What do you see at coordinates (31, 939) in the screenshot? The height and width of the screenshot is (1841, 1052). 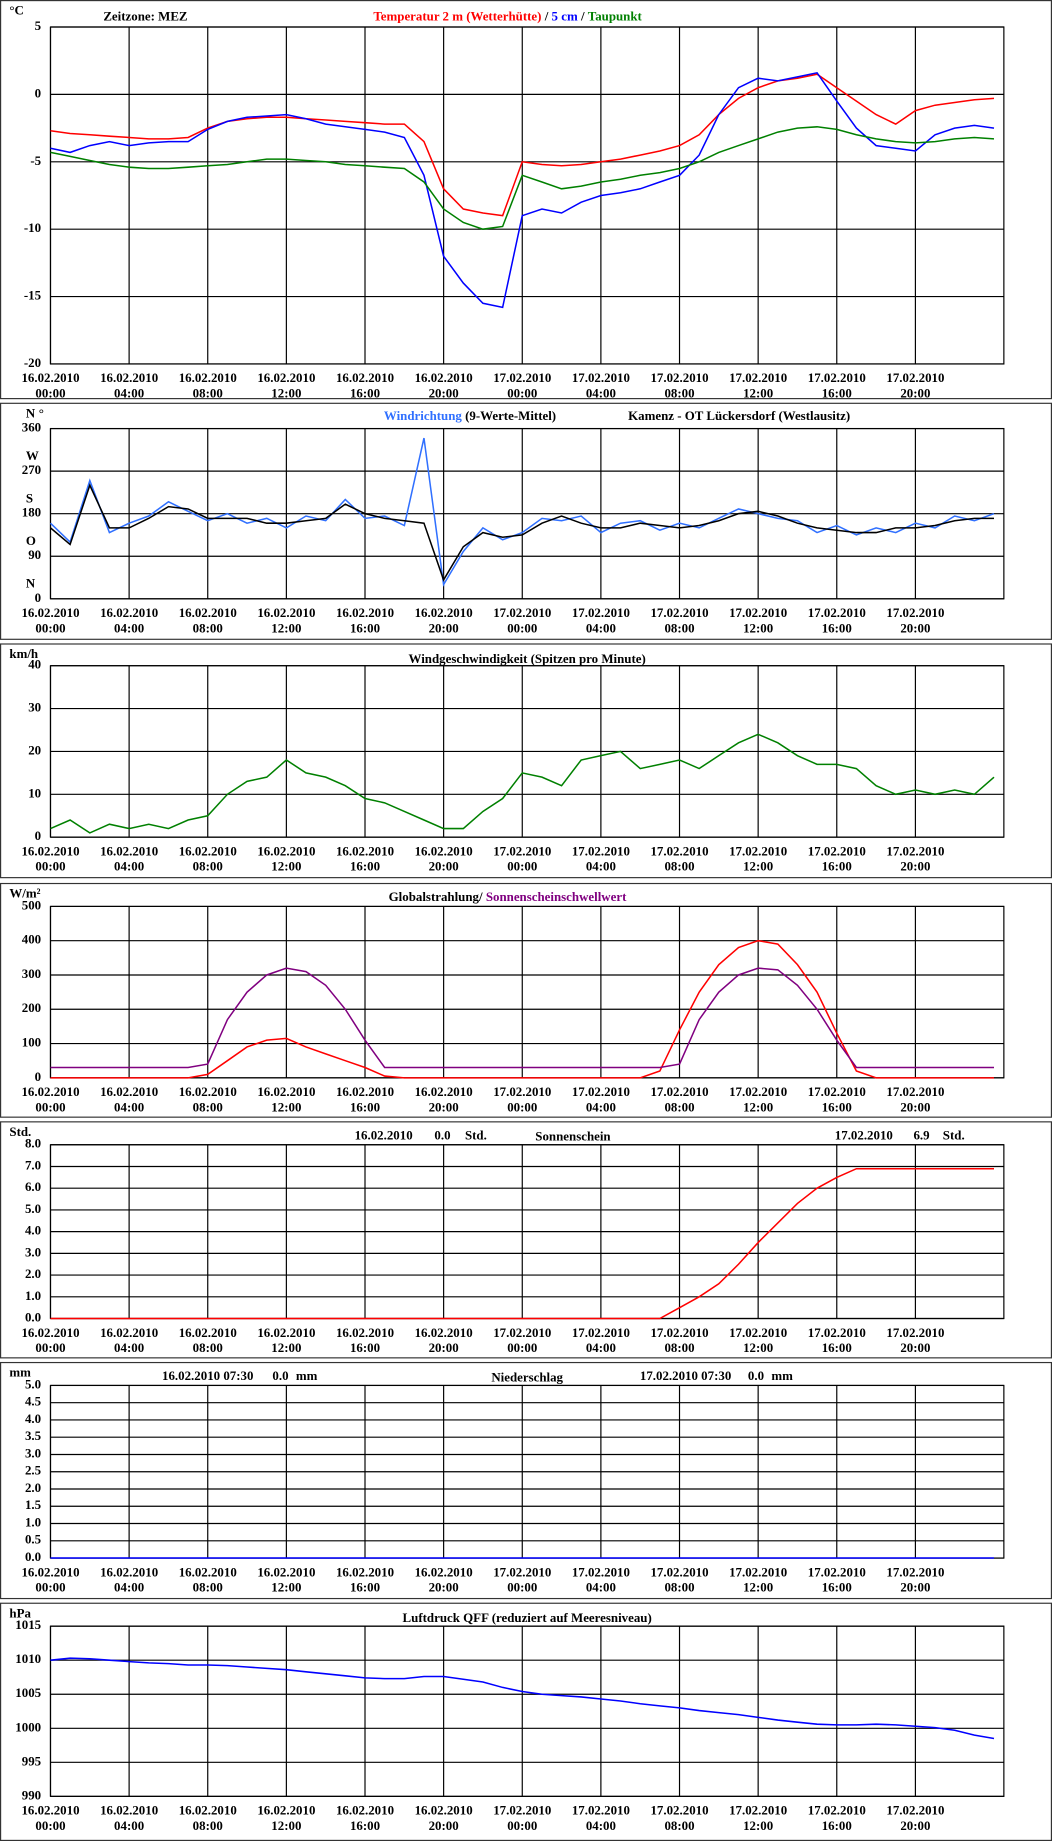 I see `y-tick-label: 400` at bounding box center [31, 939].